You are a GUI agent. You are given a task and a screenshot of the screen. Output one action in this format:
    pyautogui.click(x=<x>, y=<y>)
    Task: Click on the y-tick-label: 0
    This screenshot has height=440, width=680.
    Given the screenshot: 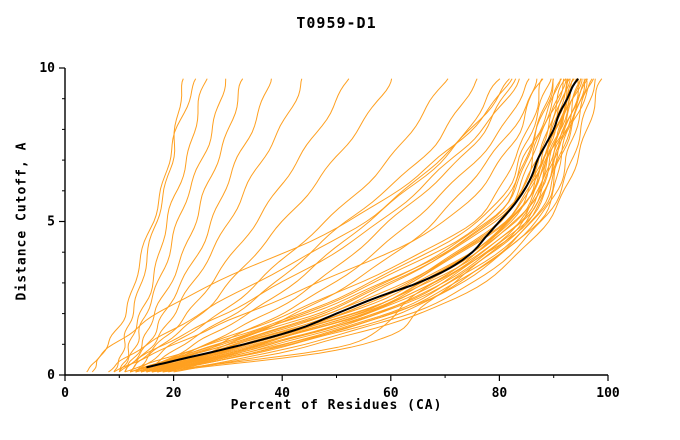 What is the action you would take?
    pyautogui.click(x=51, y=375)
    